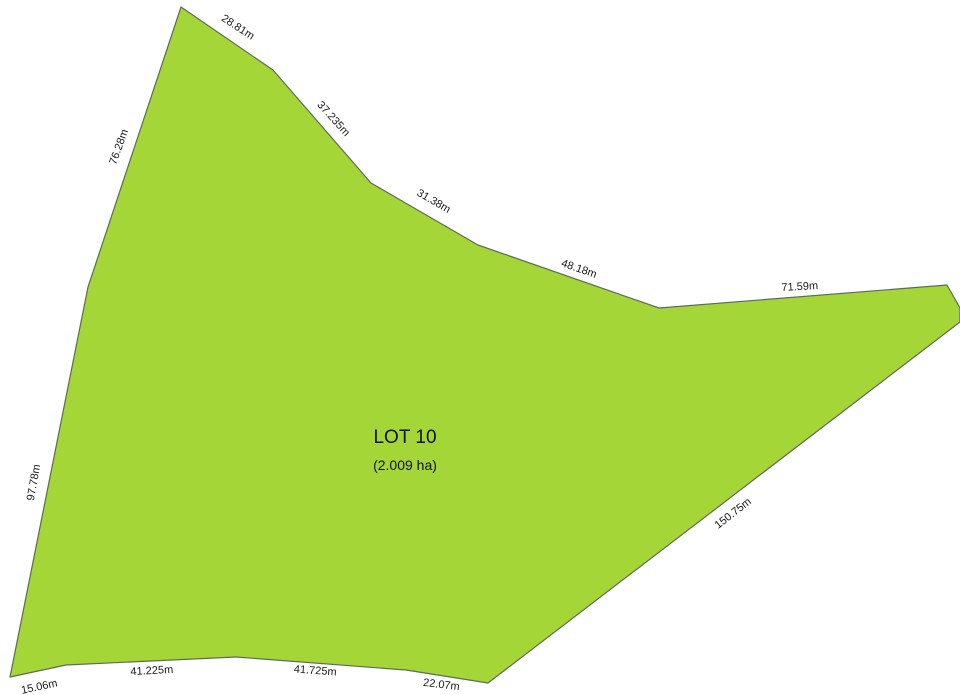 This screenshot has height=695, width=960. I want to click on dimension-label-bottom-middle-right: 41.725m, so click(315, 671).